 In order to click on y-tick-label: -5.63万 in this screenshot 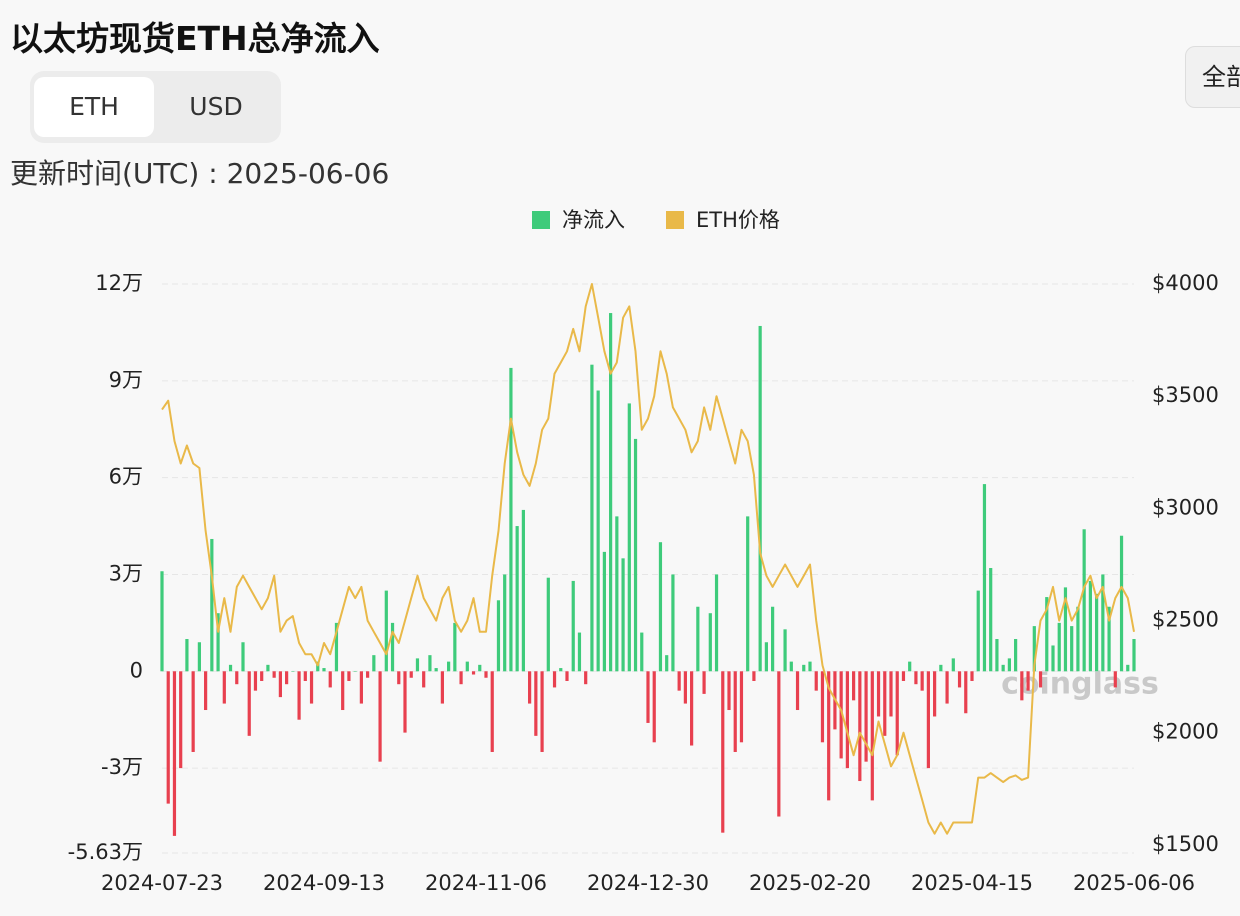, I will do `click(105, 852)`.